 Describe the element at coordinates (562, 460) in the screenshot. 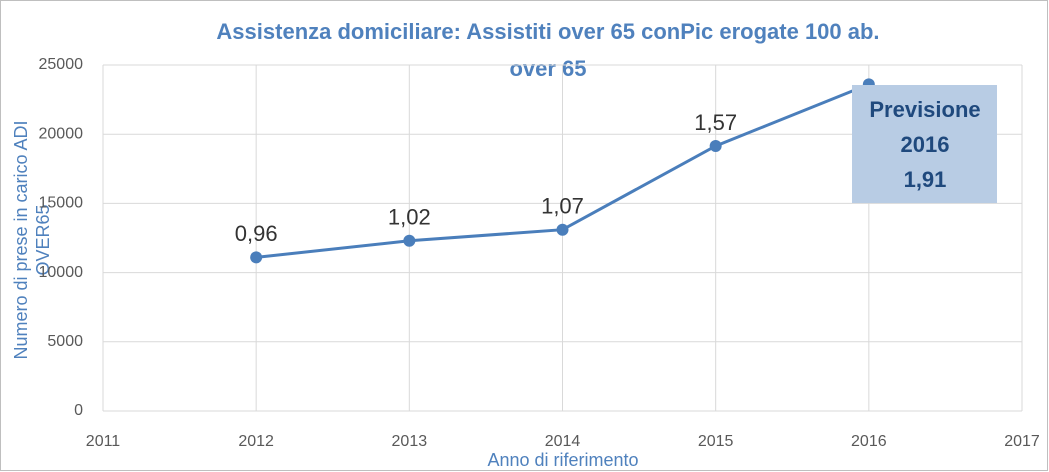

I see `x-axis-label: Anno di riferimento` at that location.